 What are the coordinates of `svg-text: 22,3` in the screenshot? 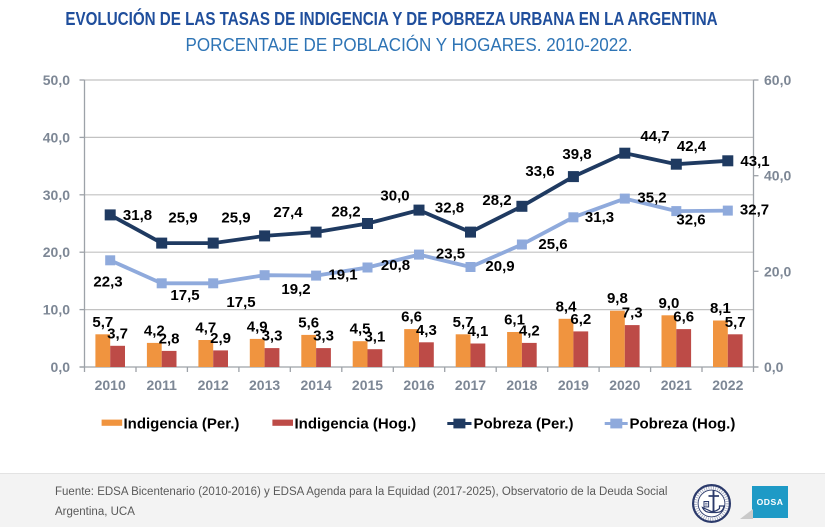 It's located at (107, 282).